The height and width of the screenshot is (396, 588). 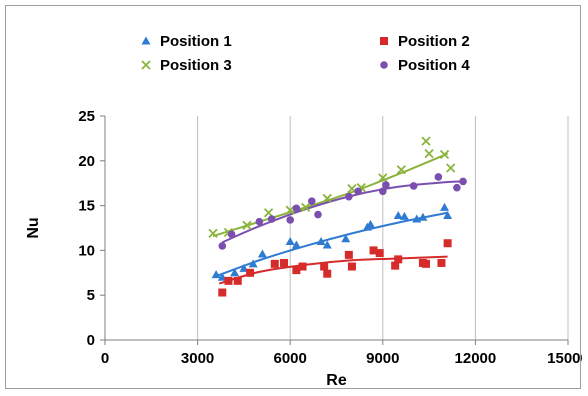 What do you see at coordinates (564, 358) in the screenshot?
I see `x-tick-label: 15000` at bounding box center [564, 358].